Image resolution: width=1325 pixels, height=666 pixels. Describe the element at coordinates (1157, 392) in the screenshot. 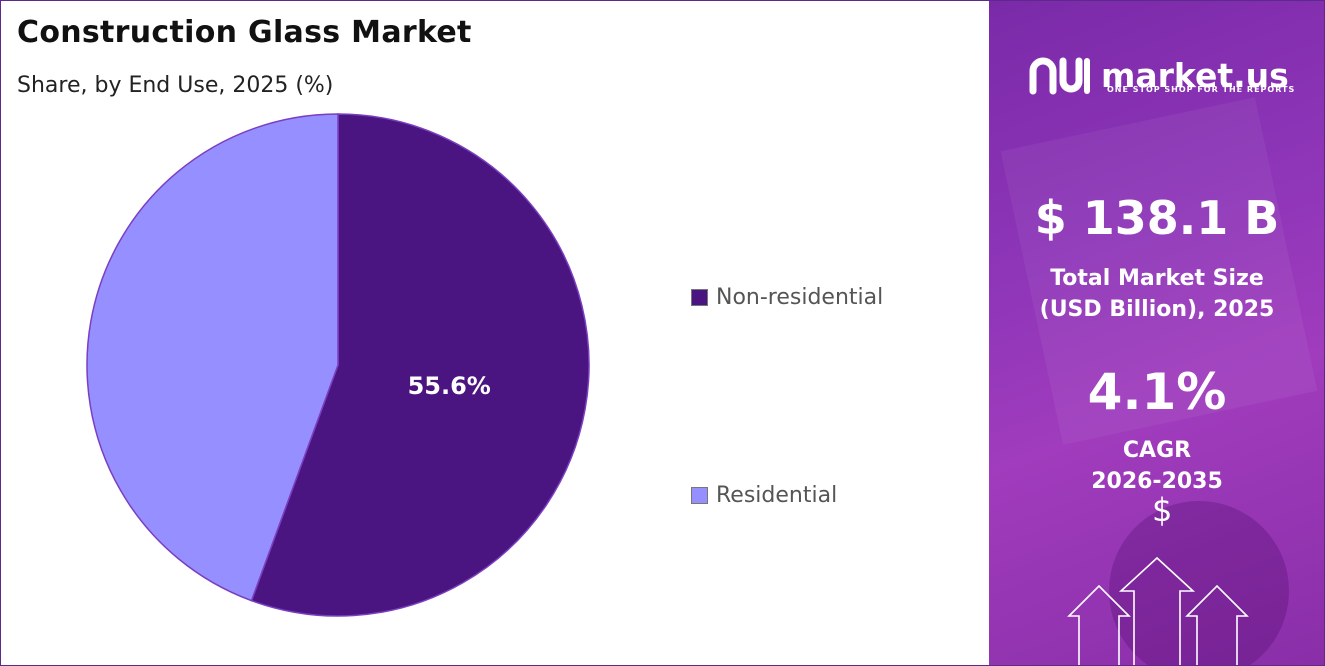

I see `cagr-value: 4.1%` at that location.